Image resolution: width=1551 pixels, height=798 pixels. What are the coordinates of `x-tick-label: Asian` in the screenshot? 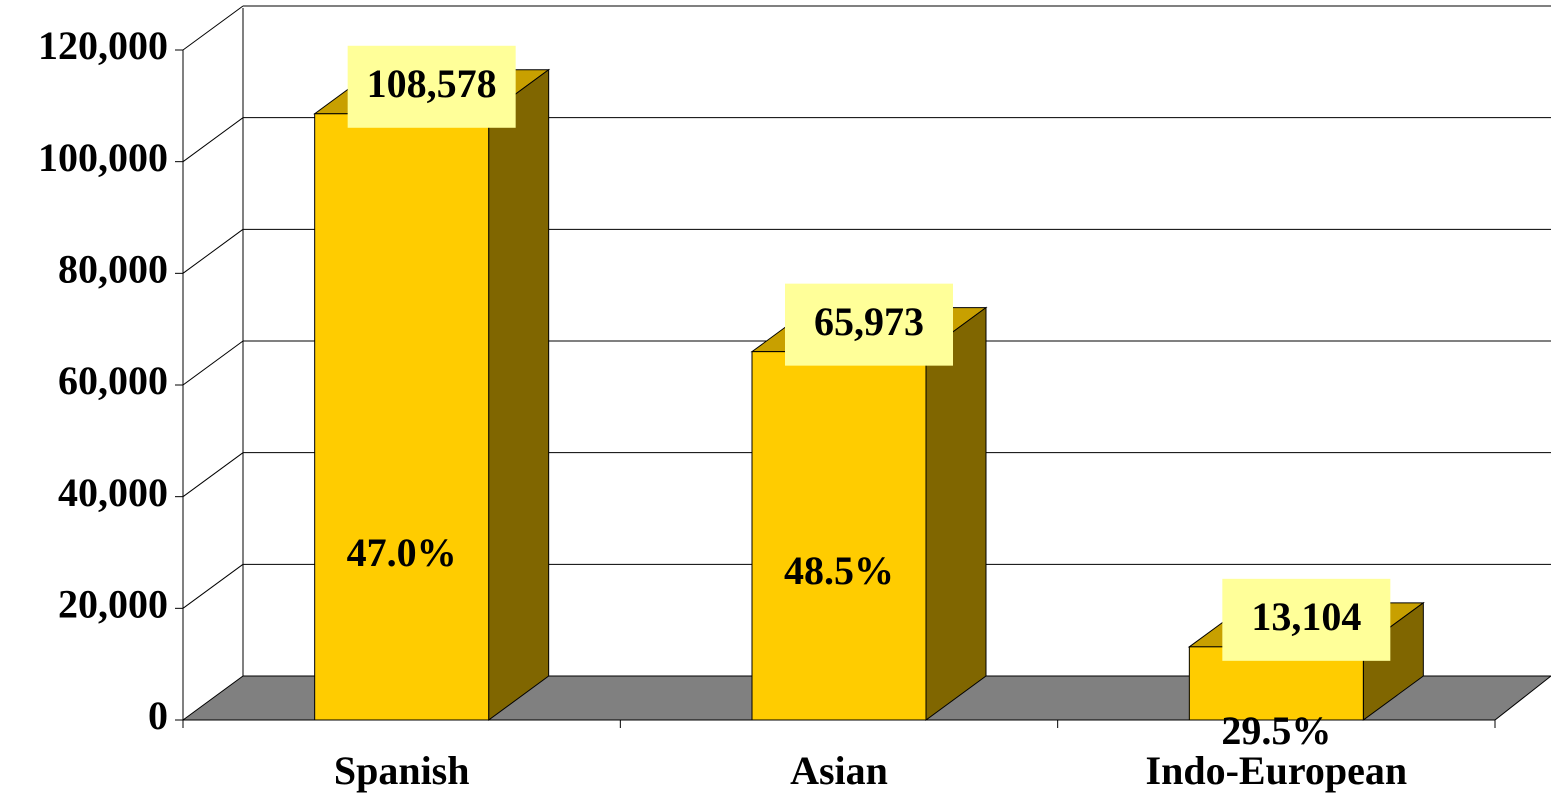 It's located at (839, 770).